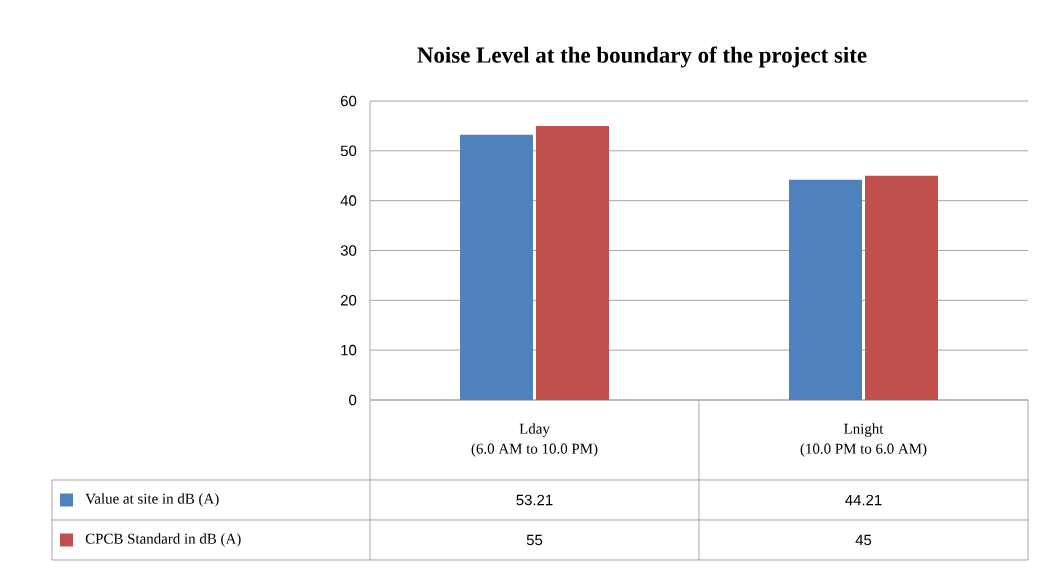 The height and width of the screenshot is (576, 1047). What do you see at coordinates (348, 250) in the screenshot?
I see `y-tick-label: 30` at bounding box center [348, 250].